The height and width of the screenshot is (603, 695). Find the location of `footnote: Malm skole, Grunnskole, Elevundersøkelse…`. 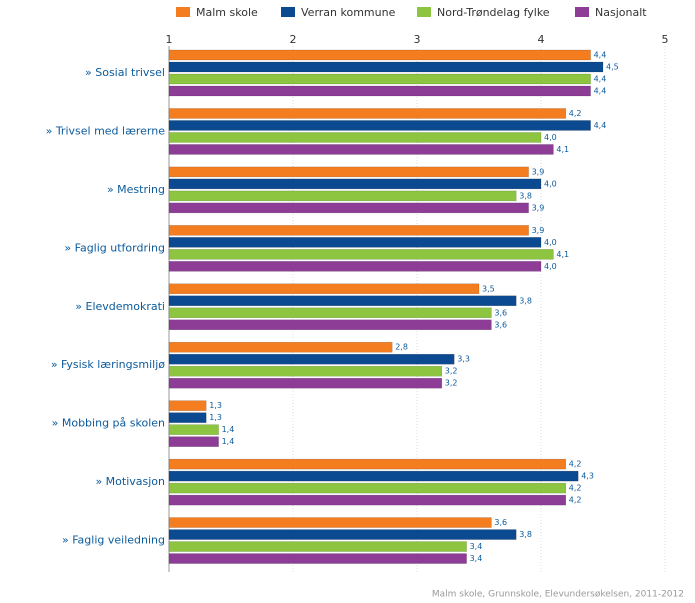

footnote: Malm skole, Grunnskole, Elevundersøkelse… is located at coordinates (558, 595).